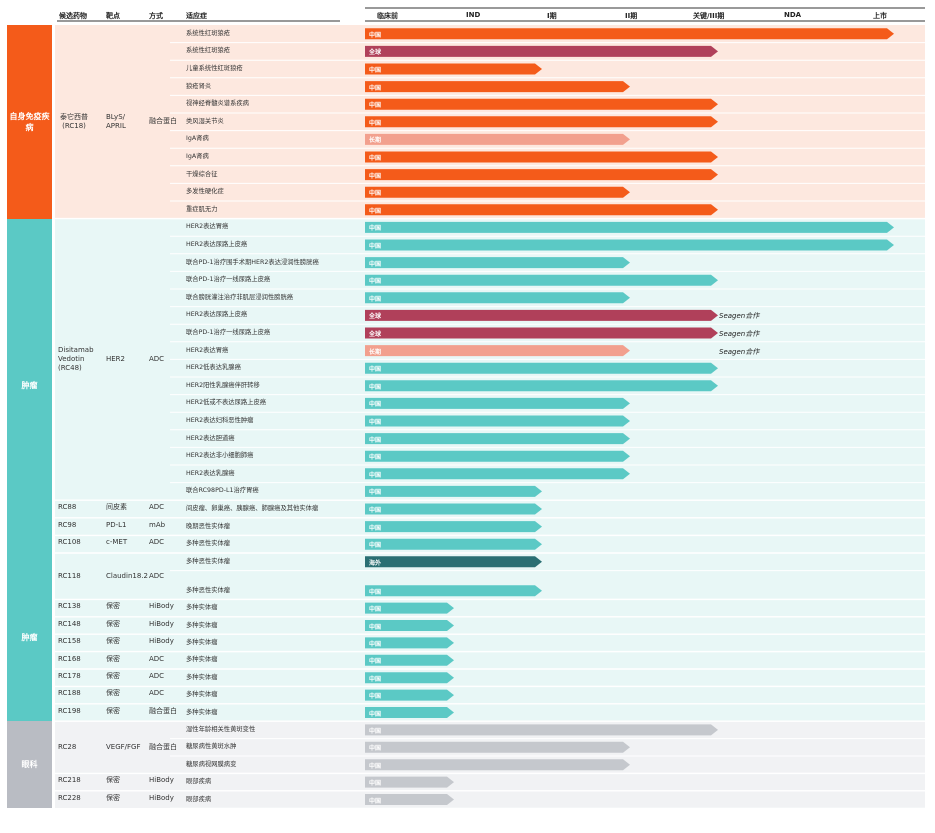  I want to click on indication-label: HER2表达妇科恶性肿瘤, so click(220, 420).